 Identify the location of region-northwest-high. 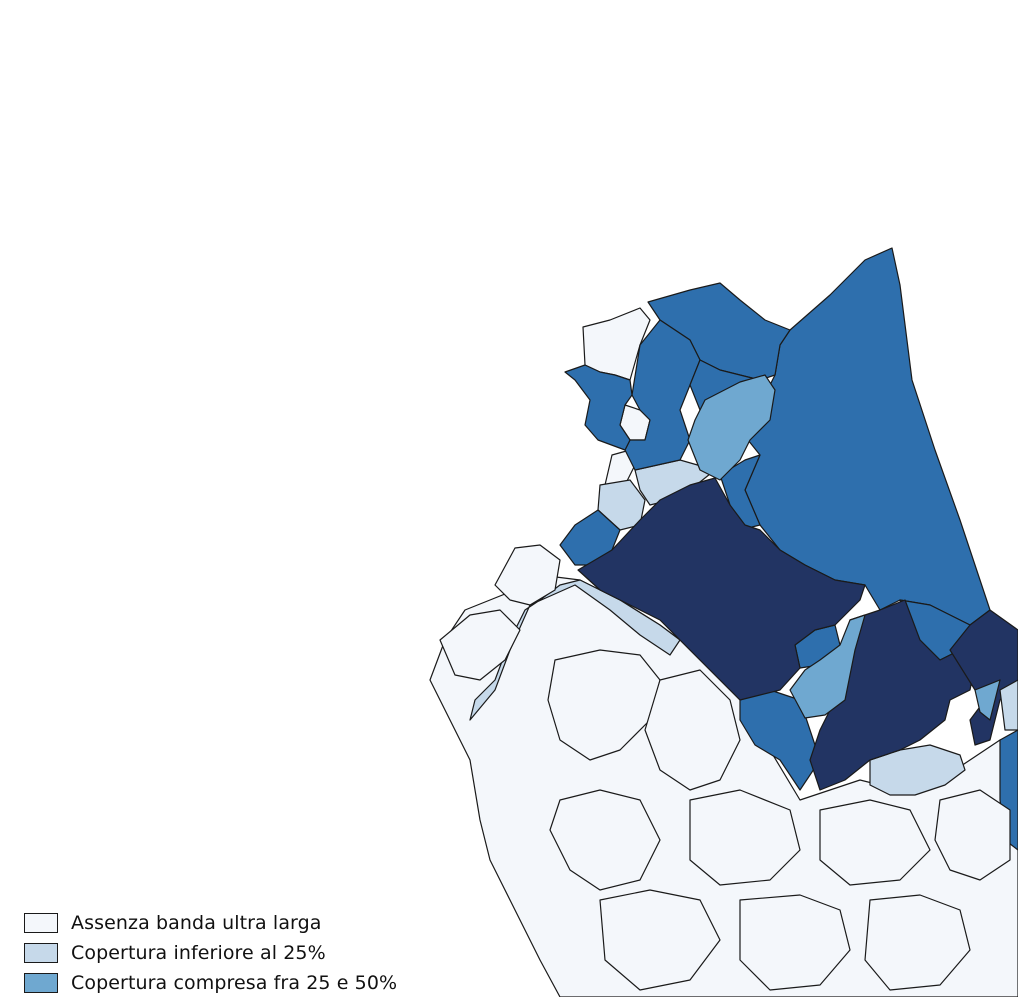
(662, 395).